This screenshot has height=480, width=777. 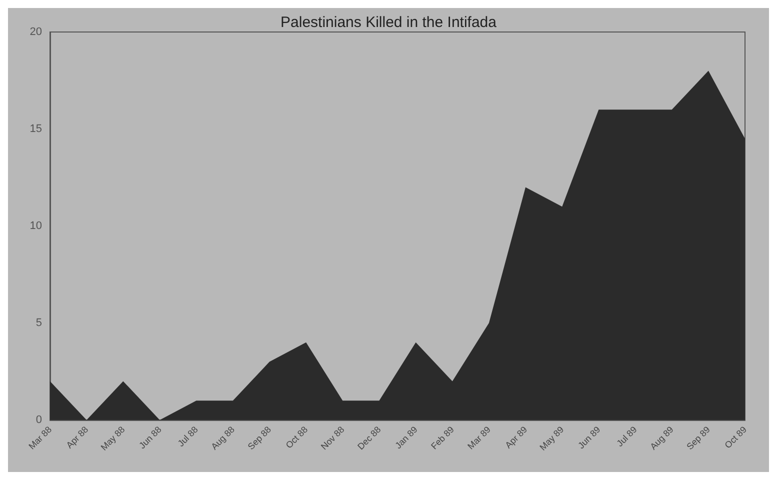 What do you see at coordinates (297, 437) in the screenshot?
I see `x-tick-label: Oct 88` at bounding box center [297, 437].